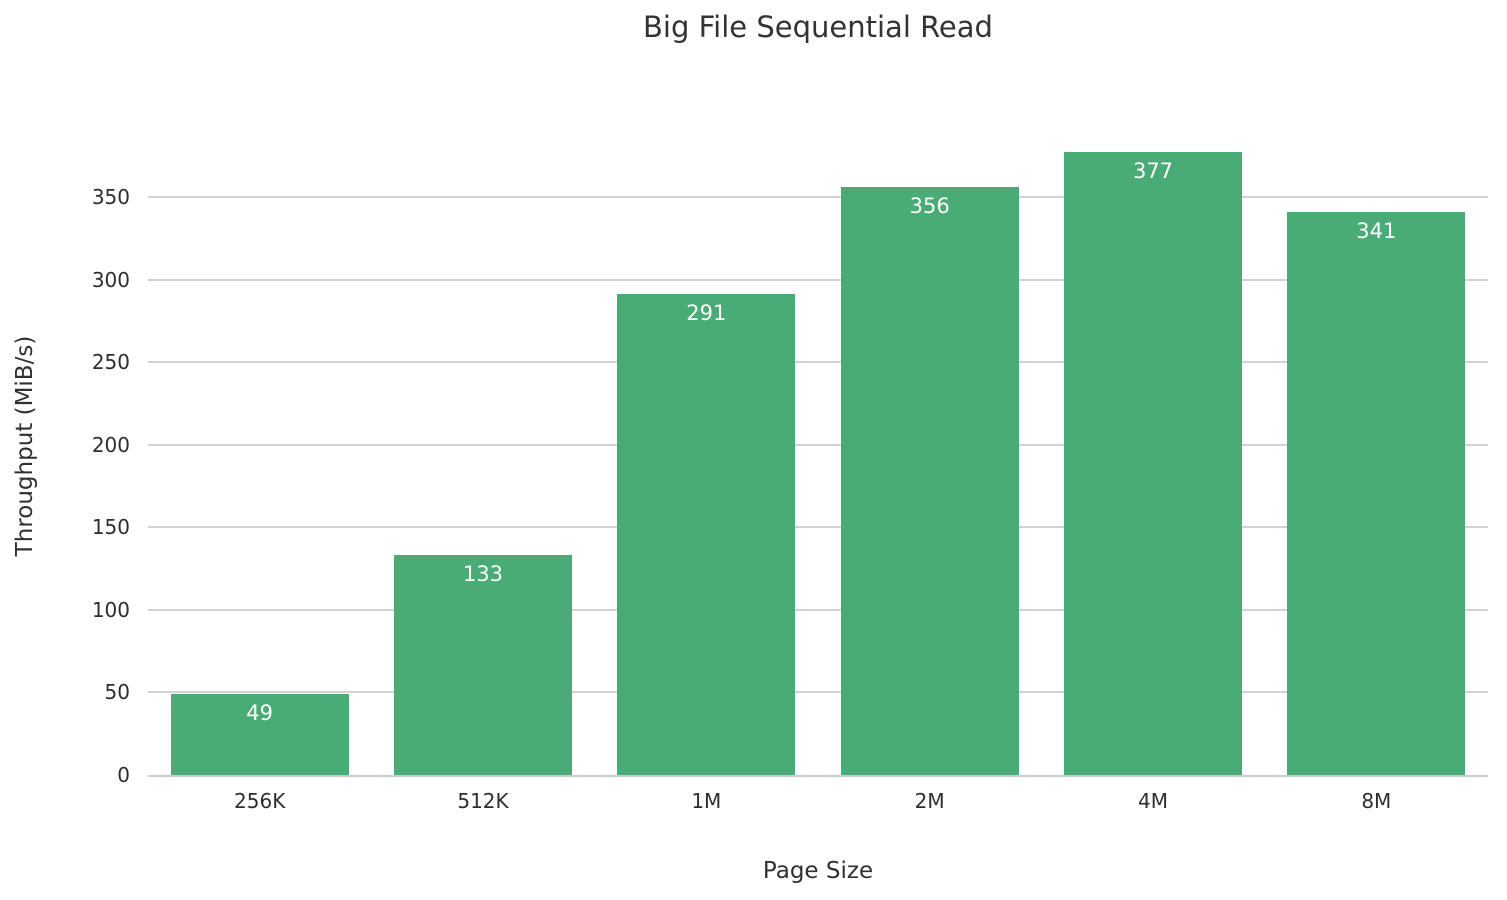 This screenshot has width=1507, height=900. I want to click on bar-256K: 49, so click(259, 734).